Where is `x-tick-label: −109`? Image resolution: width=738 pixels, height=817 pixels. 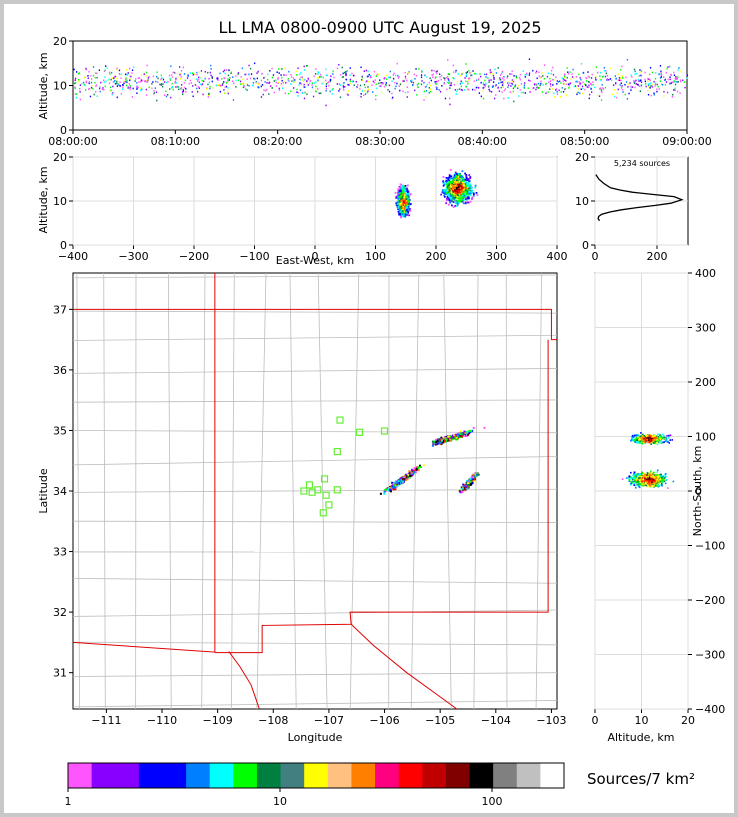
x-tick-label: −109 is located at coordinates (218, 720).